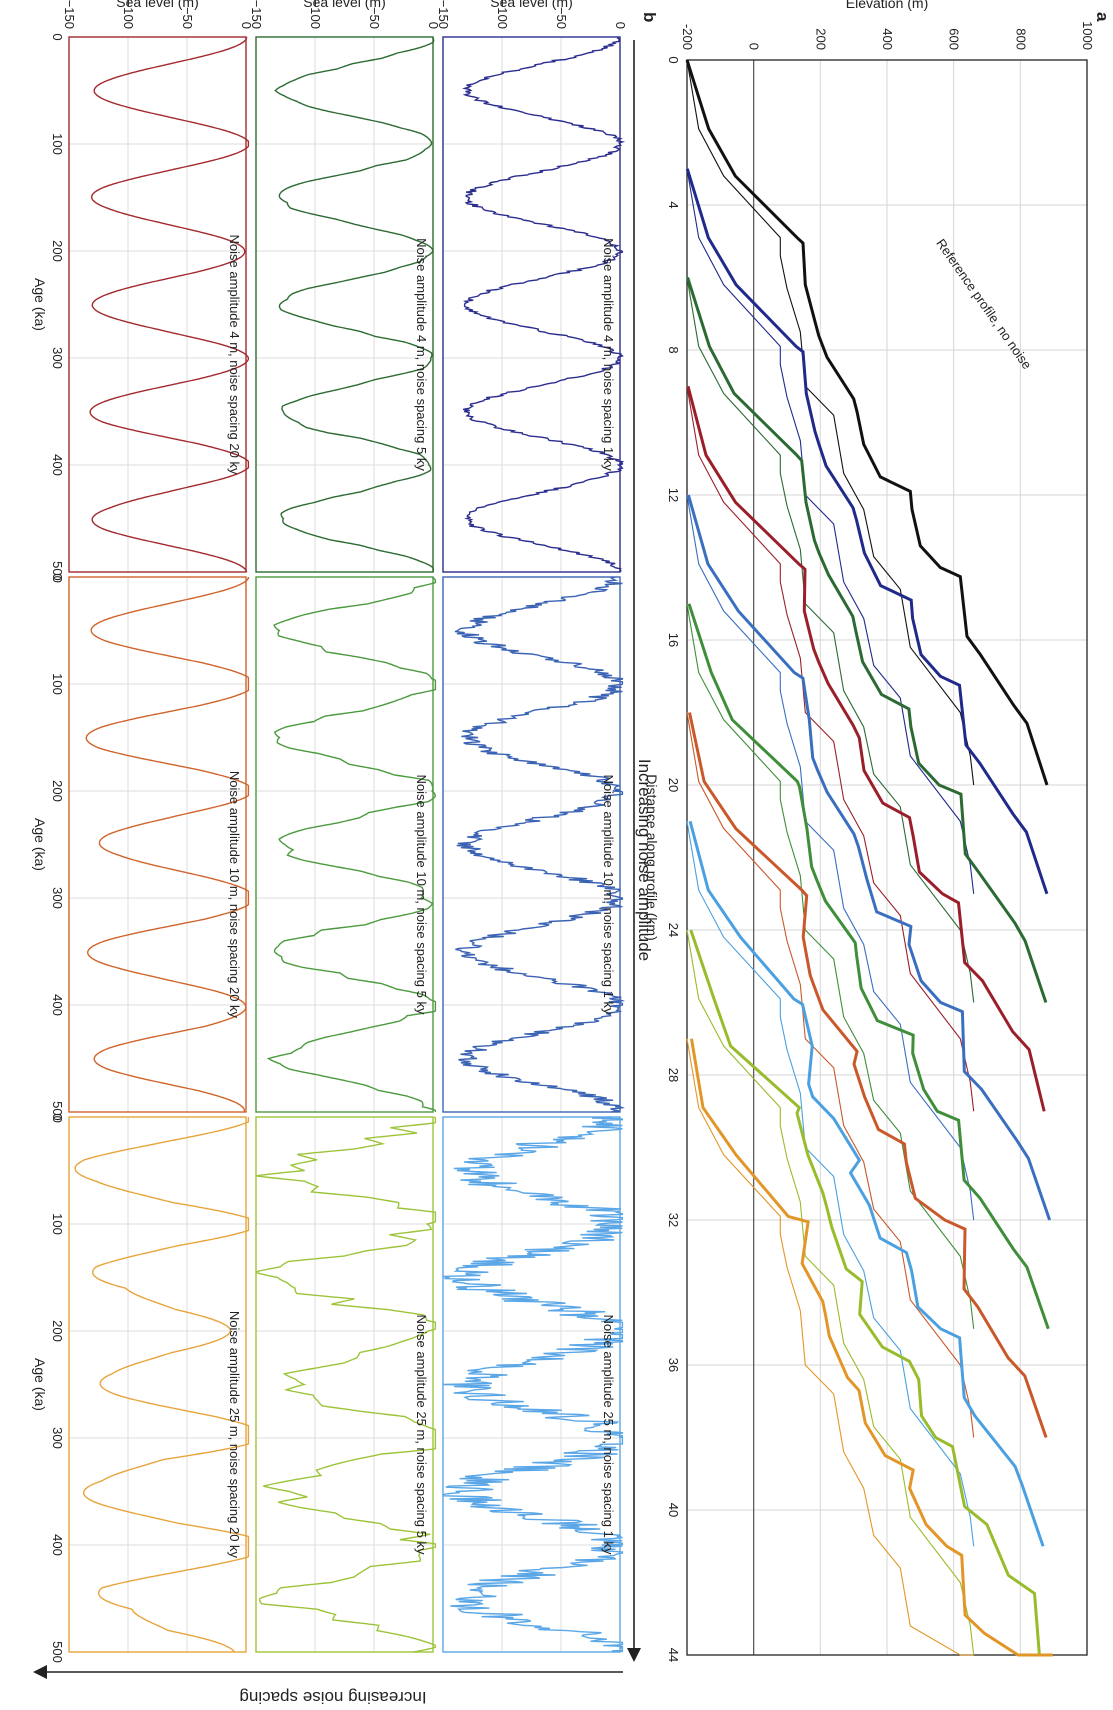  Describe the element at coordinates (820, 39) in the screenshot. I see `y-tick-label: 200` at that location.